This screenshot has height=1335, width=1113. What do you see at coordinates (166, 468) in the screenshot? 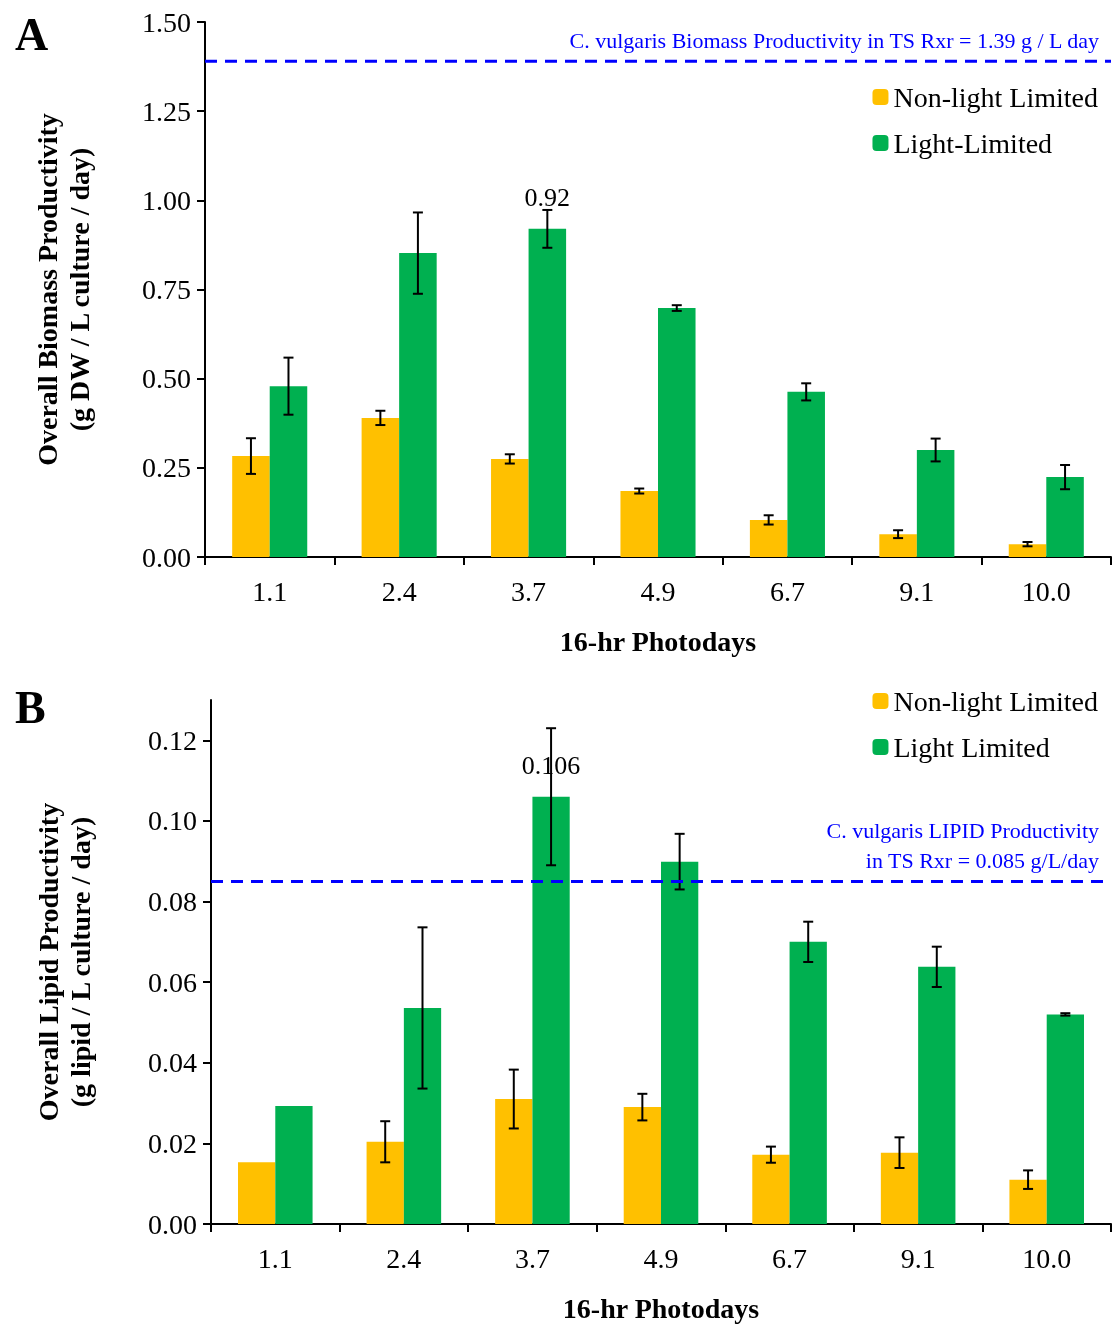
I see `y-tick-label: 0.25` at bounding box center [166, 468].